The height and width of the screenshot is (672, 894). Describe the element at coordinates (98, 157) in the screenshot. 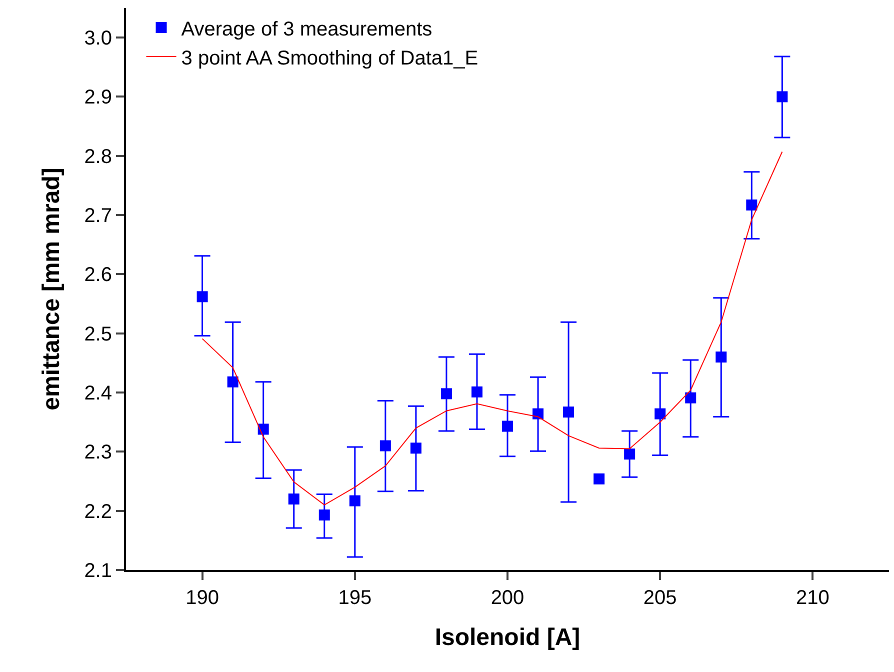

I see `y-tick-label: 2.8` at that location.